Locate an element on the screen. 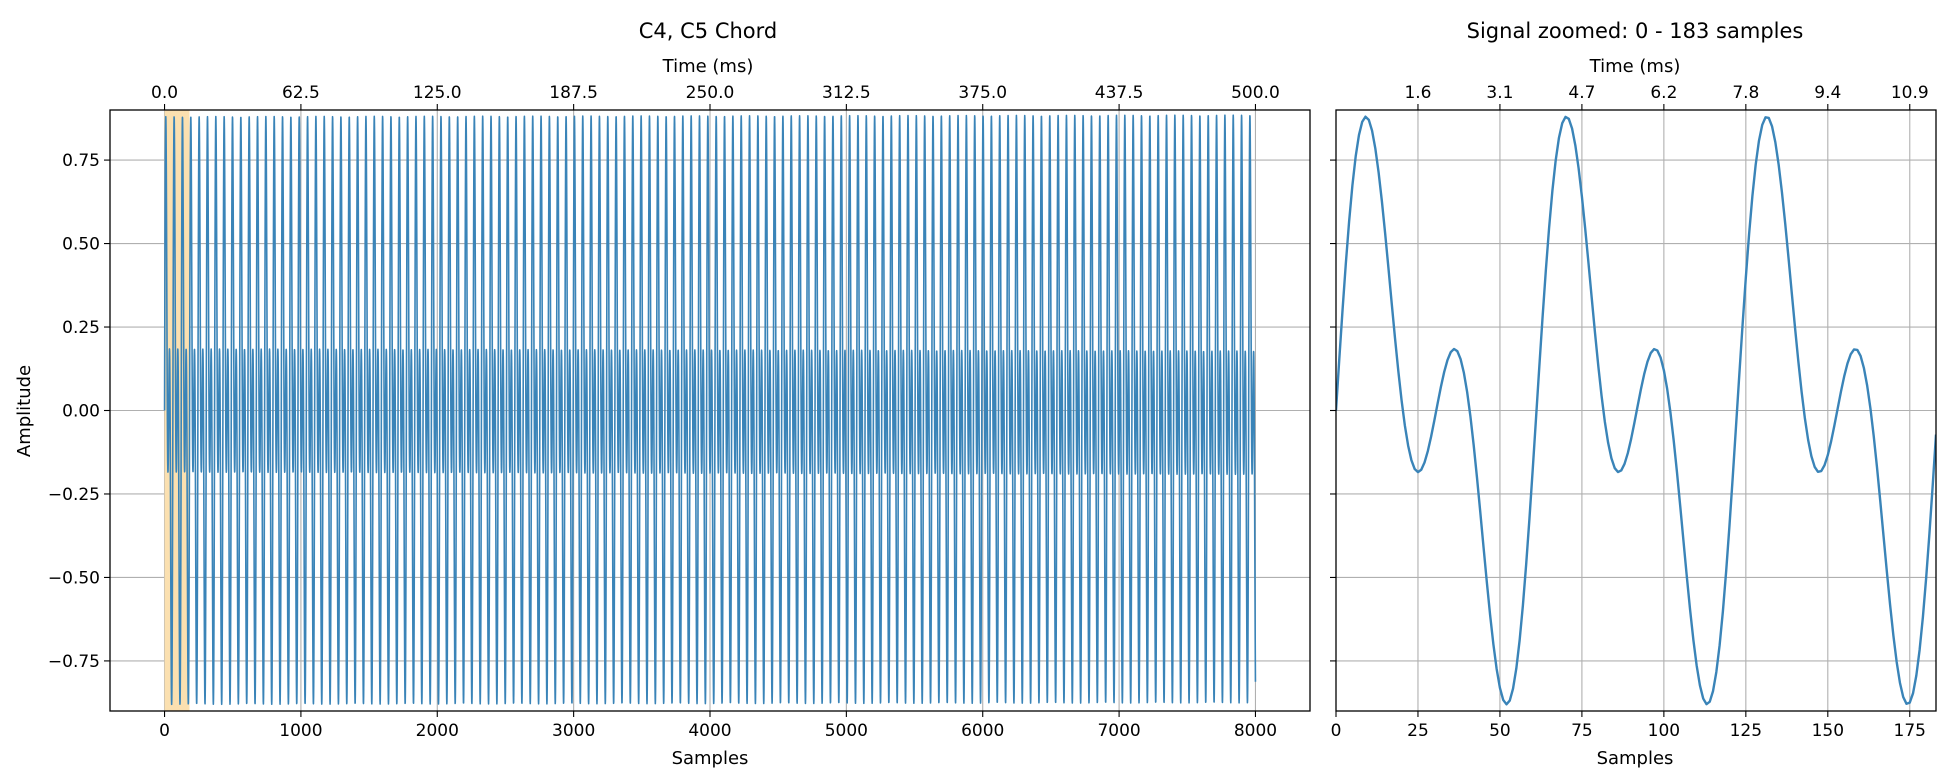 Image resolution: width=1948 pixels, height=780 pixels. x-tick-label: 3000 is located at coordinates (573, 731).